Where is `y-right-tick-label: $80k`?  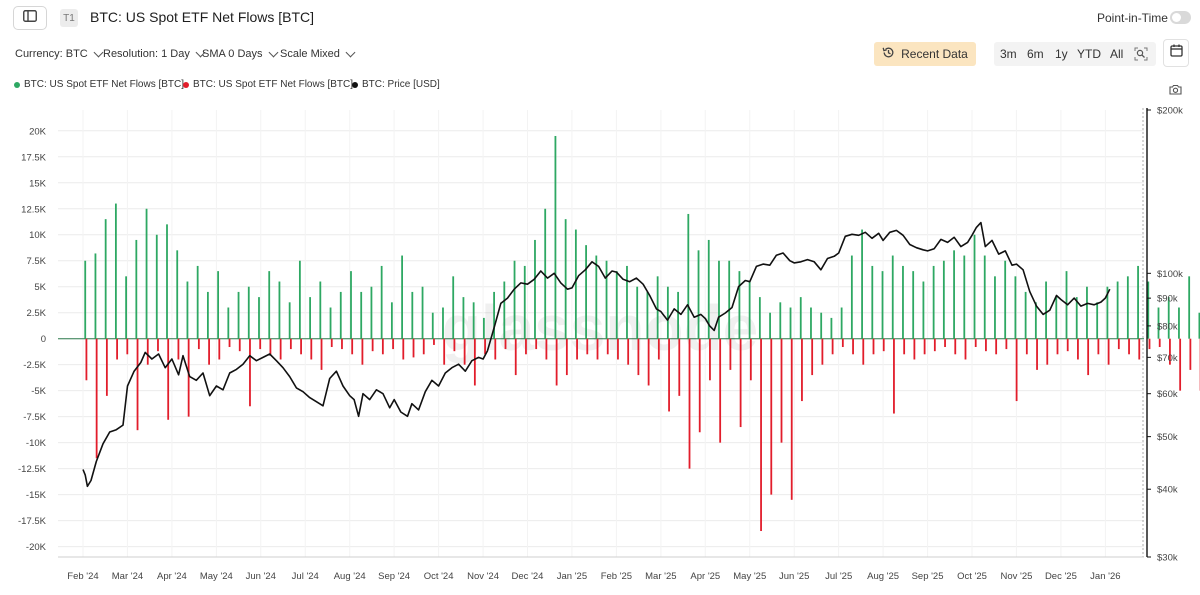 y-right-tick-label: $80k is located at coordinates (1167, 326).